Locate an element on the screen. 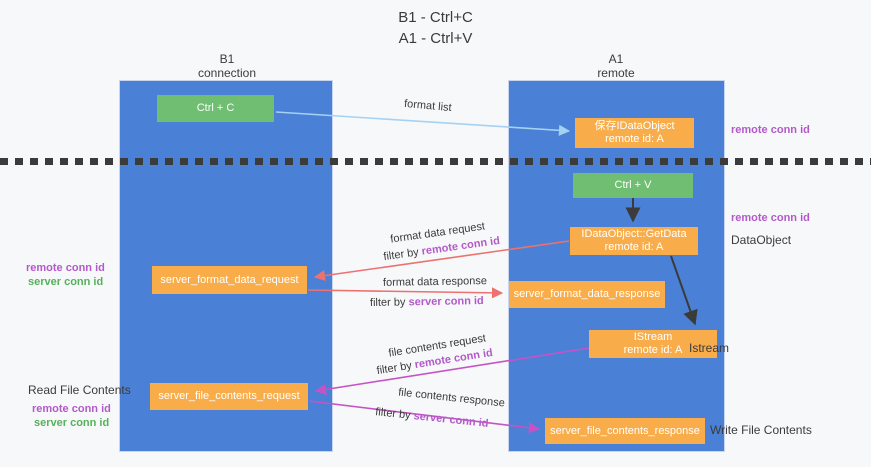  server-file-contents-response-box: server_file_contents_response is located at coordinates (625, 431).